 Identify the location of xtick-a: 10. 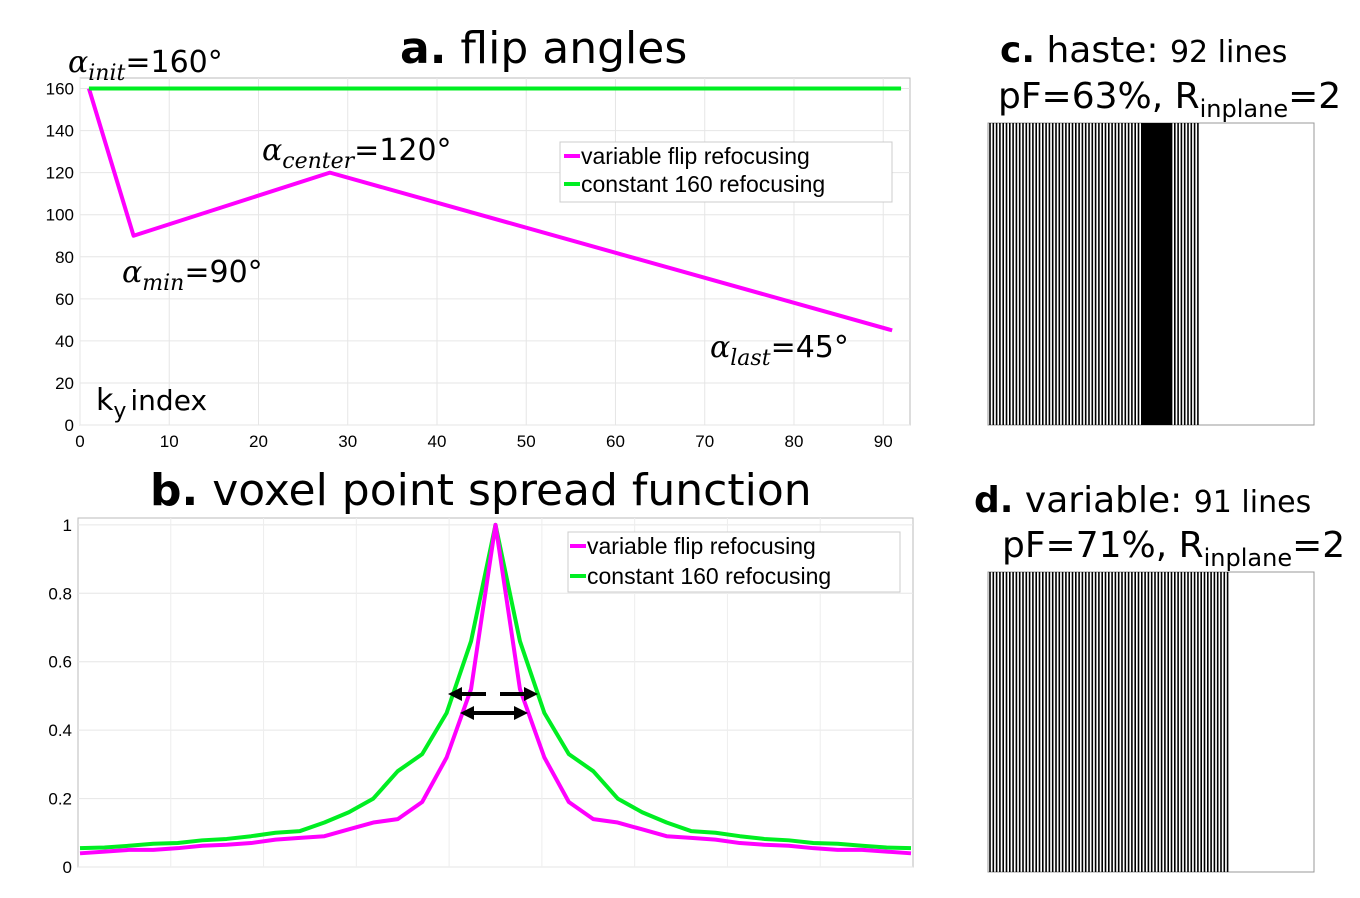
(169, 441).